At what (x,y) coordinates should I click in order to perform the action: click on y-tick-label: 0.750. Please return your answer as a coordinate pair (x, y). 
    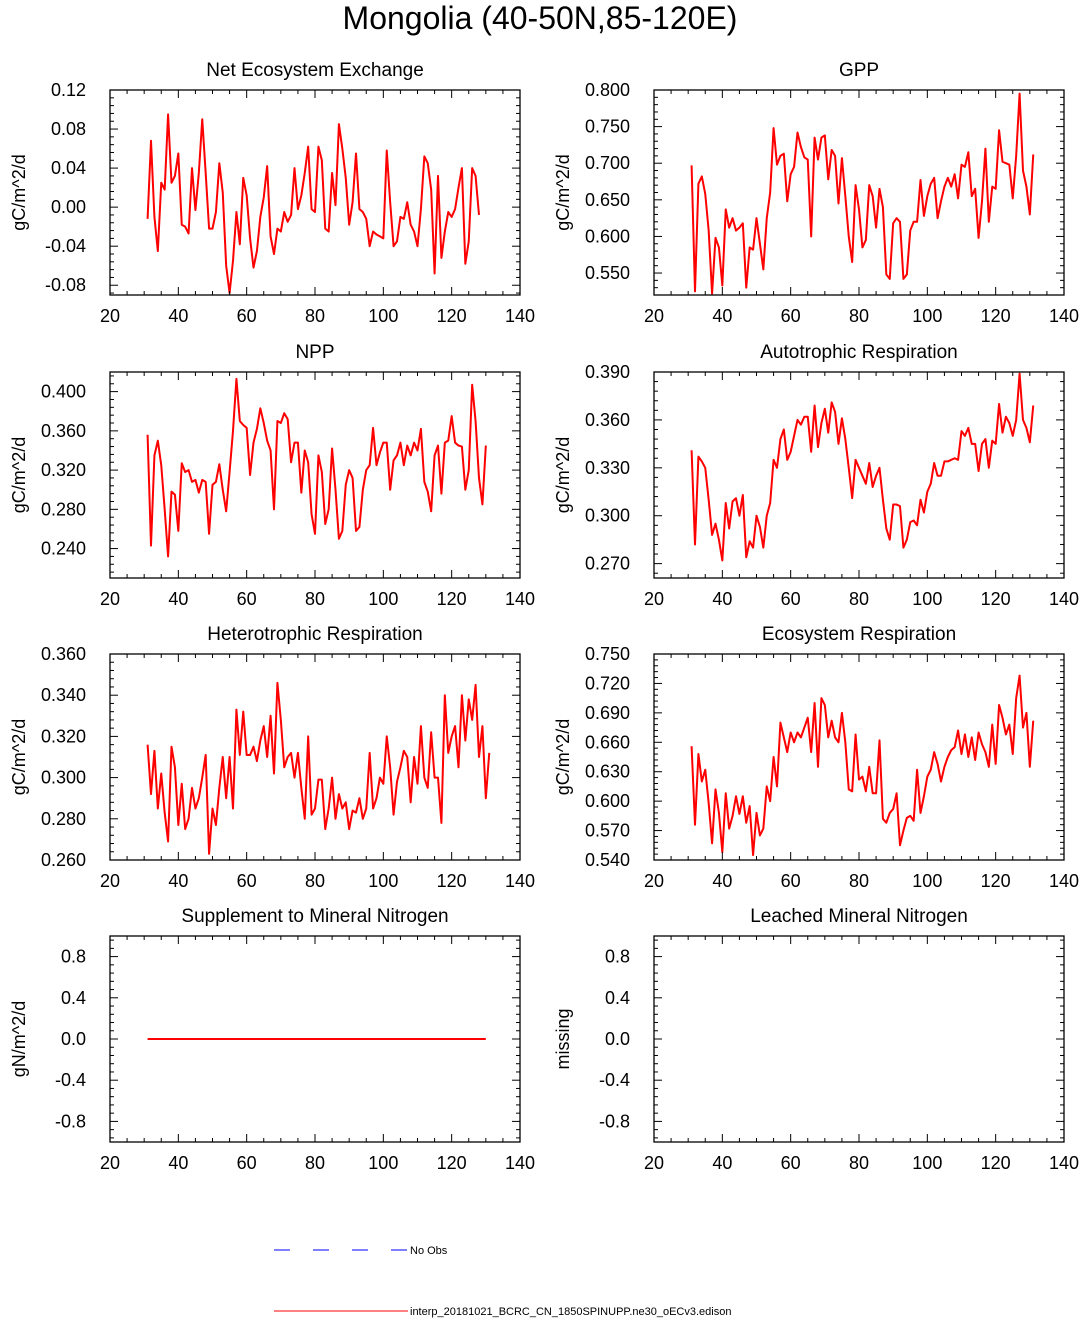
    Looking at the image, I should click on (607, 127).